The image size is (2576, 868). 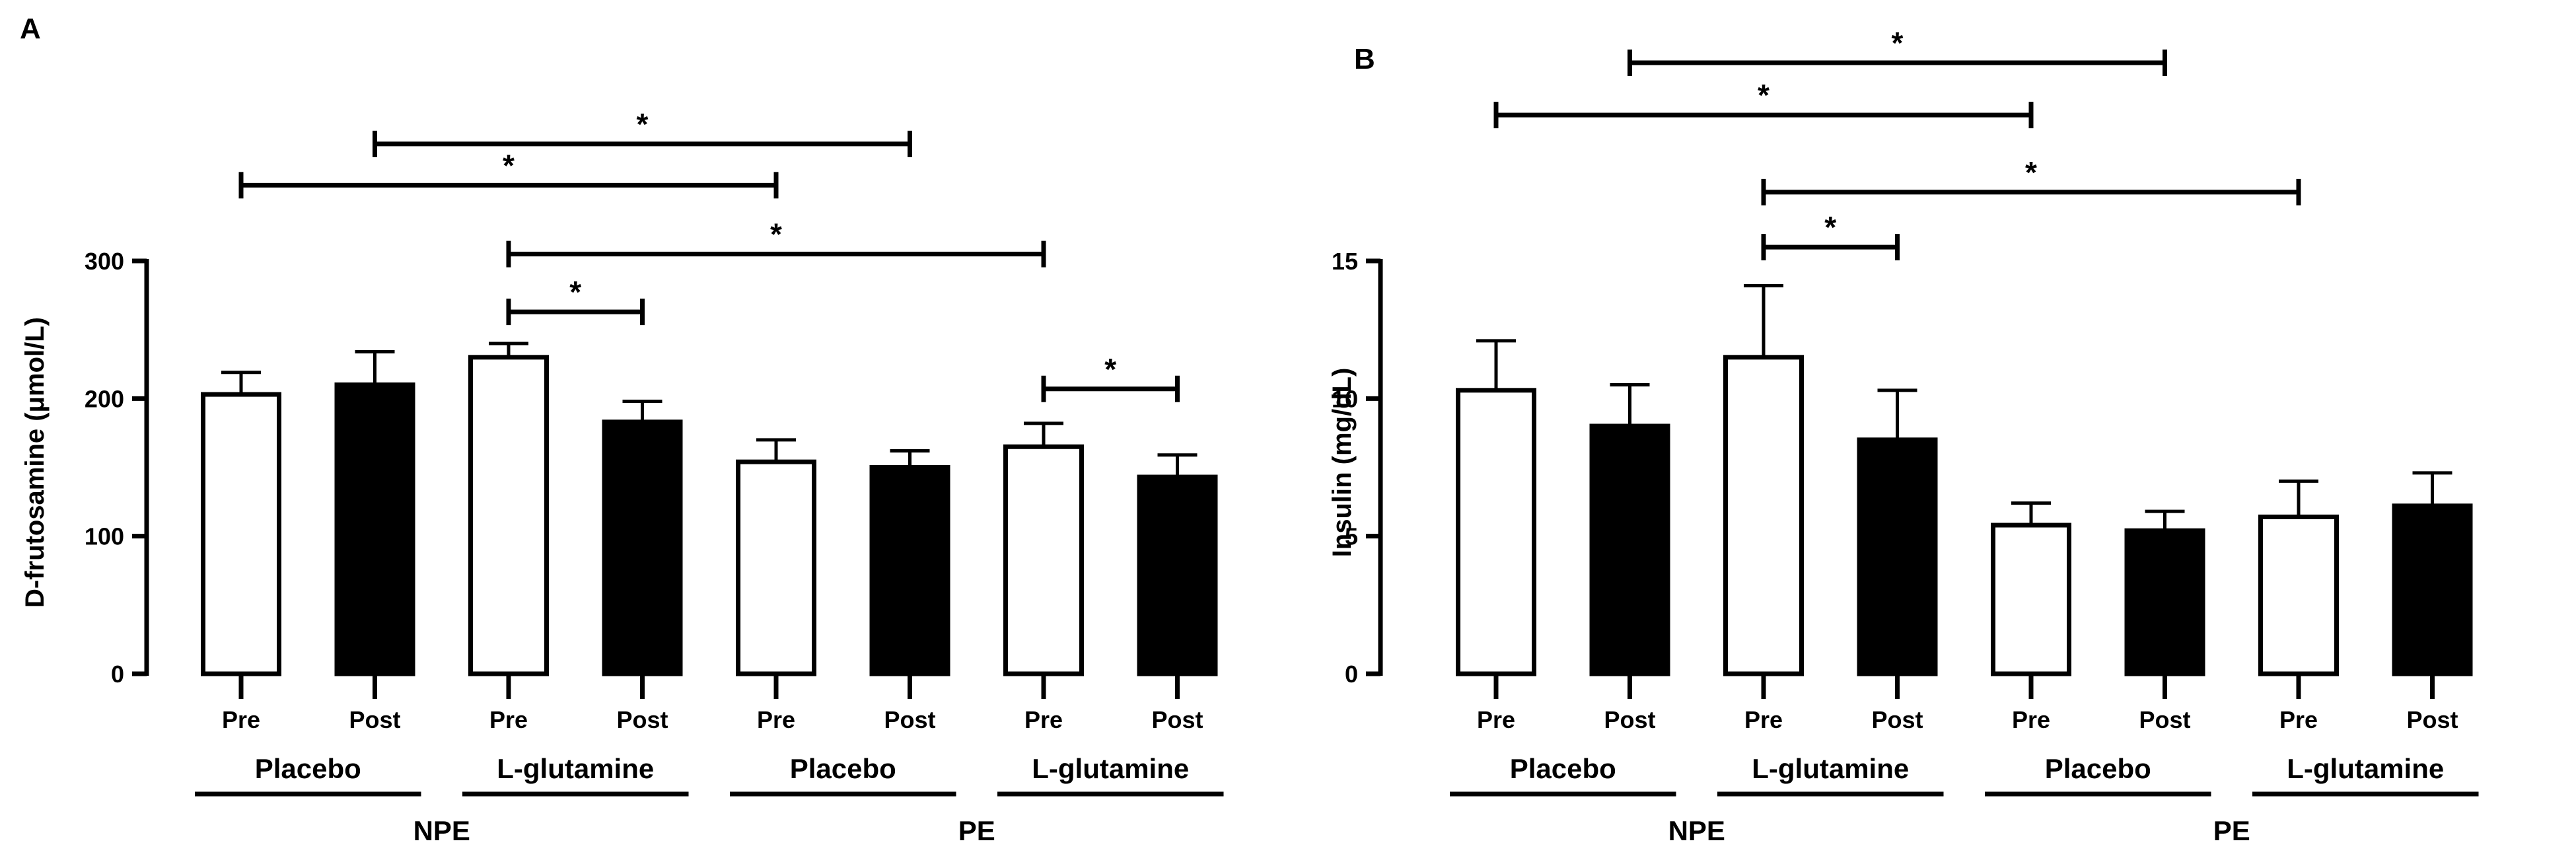 What do you see at coordinates (1342, 463) in the screenshot?
I see `y-axis-label-b: Insulin (mg/dL)` at bounding box center [1342, 463].